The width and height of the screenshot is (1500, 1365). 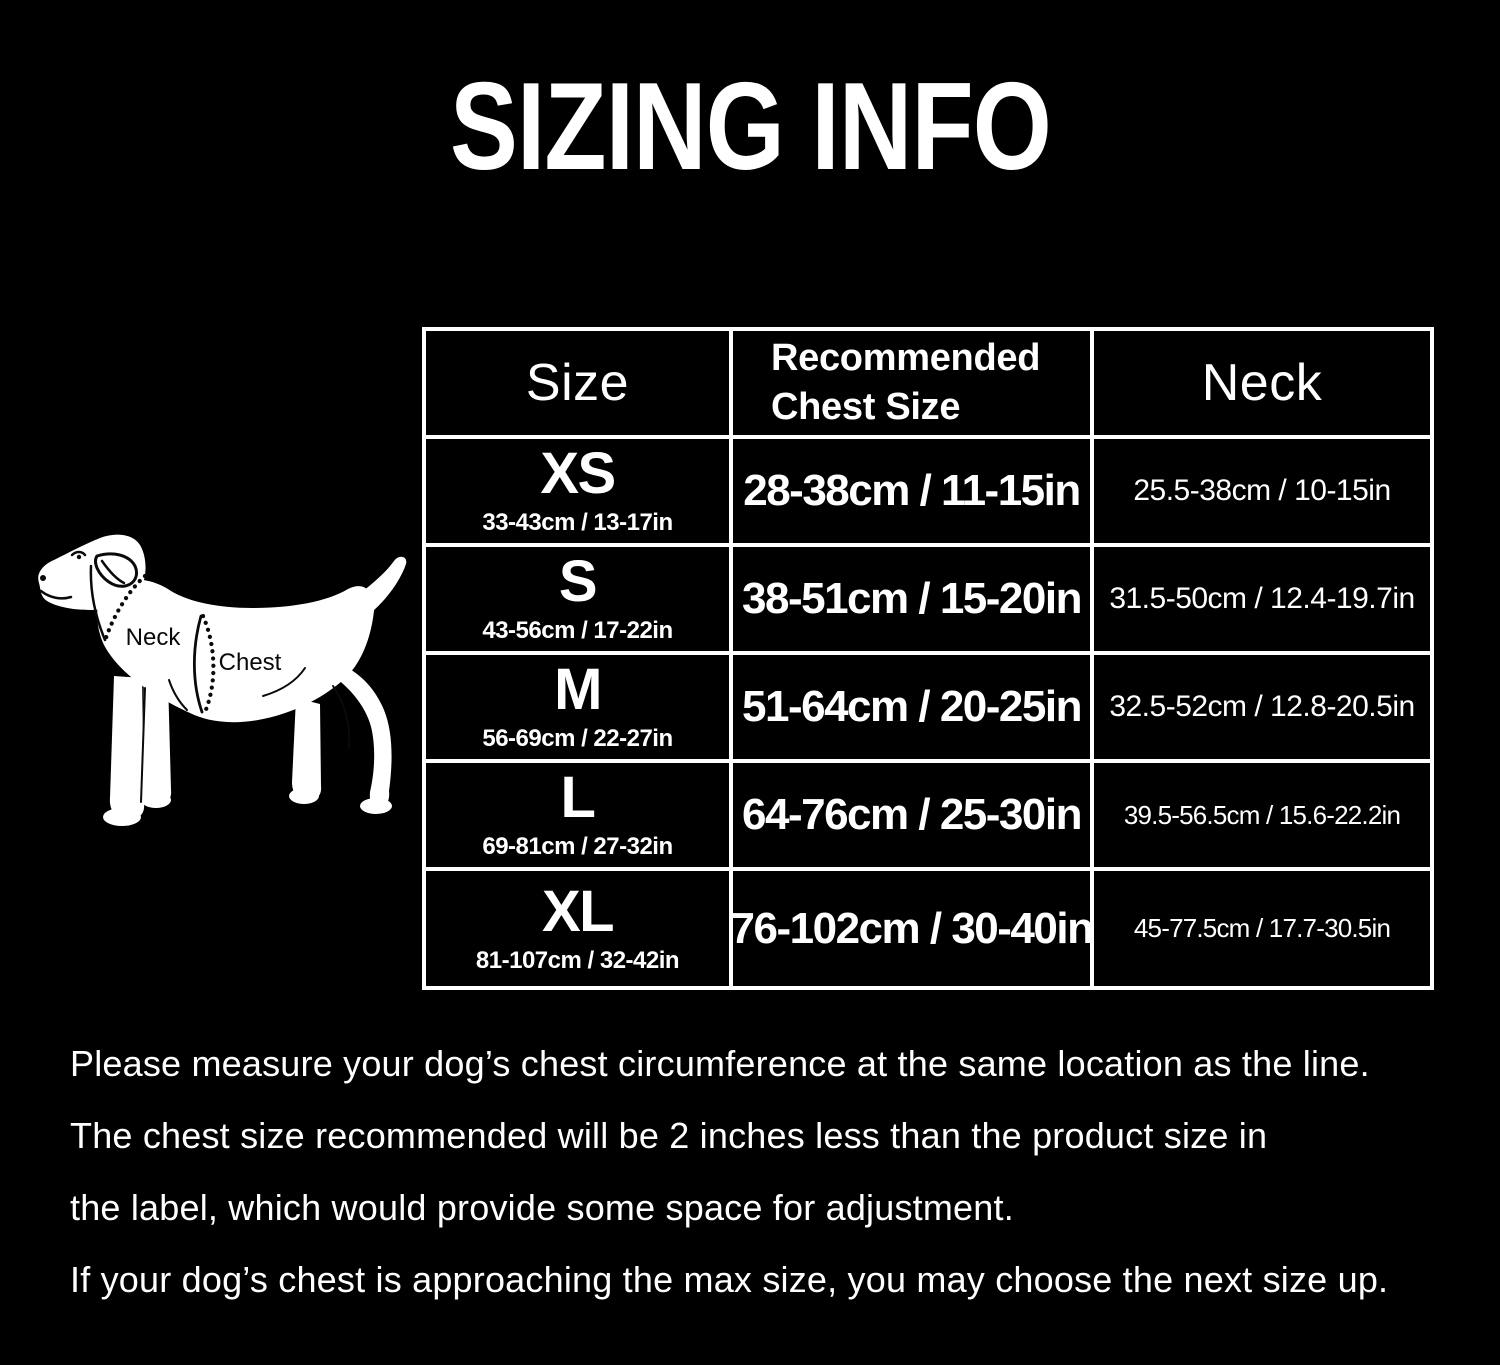 What do you see at coordinates (156, 800) in the screenshot?
I see `dog-front-far-paw` at bounding box center [156, 800].